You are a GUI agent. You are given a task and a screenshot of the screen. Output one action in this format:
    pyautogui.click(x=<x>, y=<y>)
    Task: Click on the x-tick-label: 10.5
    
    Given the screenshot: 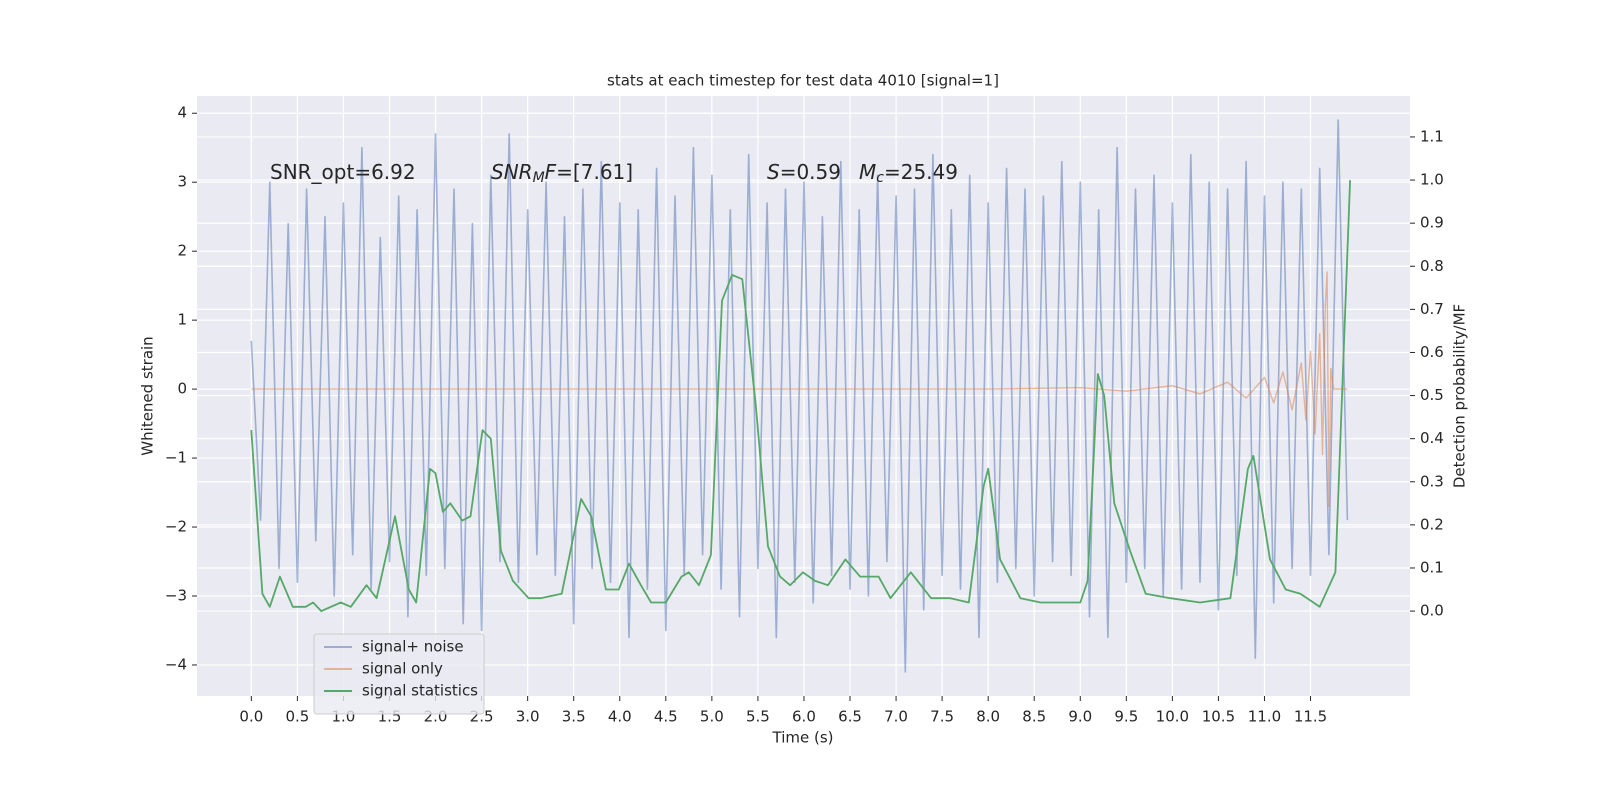 What is the action you would take?
    pyautogui.click(x=1218, y=717)
    